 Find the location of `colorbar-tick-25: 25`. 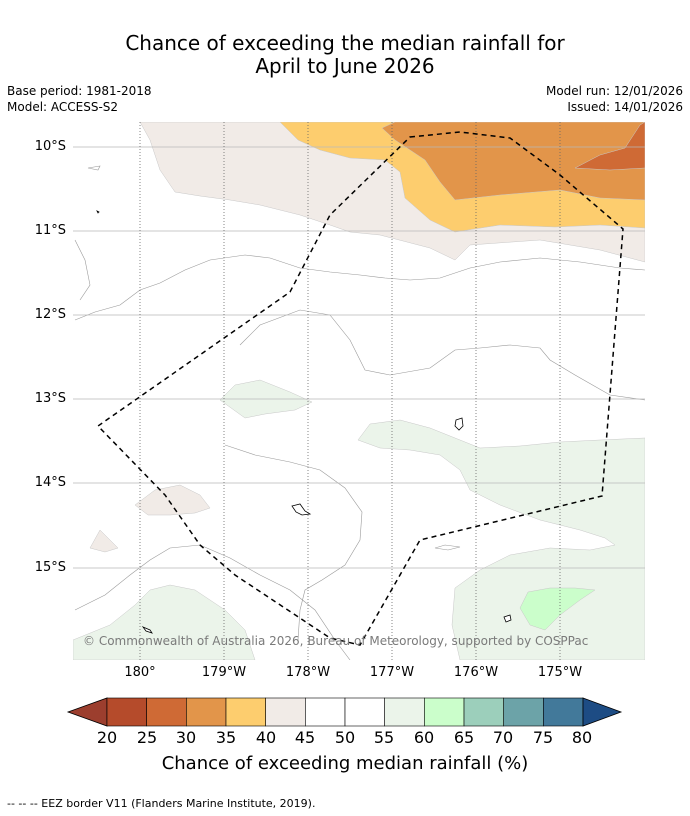

colorbar-tick-25: 25 is located at coordinates (147, 737).